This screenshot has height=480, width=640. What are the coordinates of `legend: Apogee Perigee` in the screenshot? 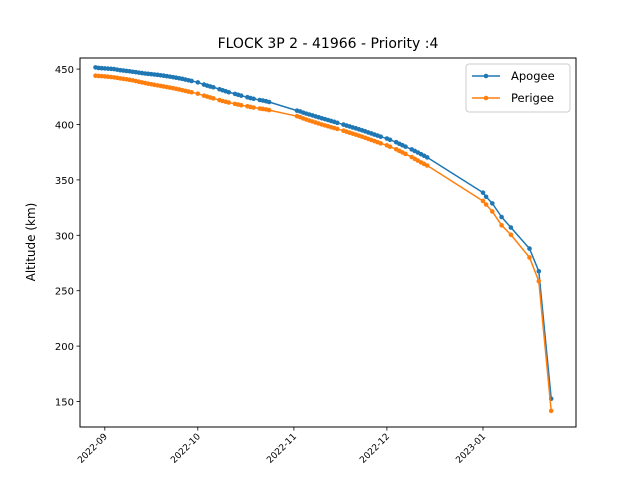 It's located at (518, 88).